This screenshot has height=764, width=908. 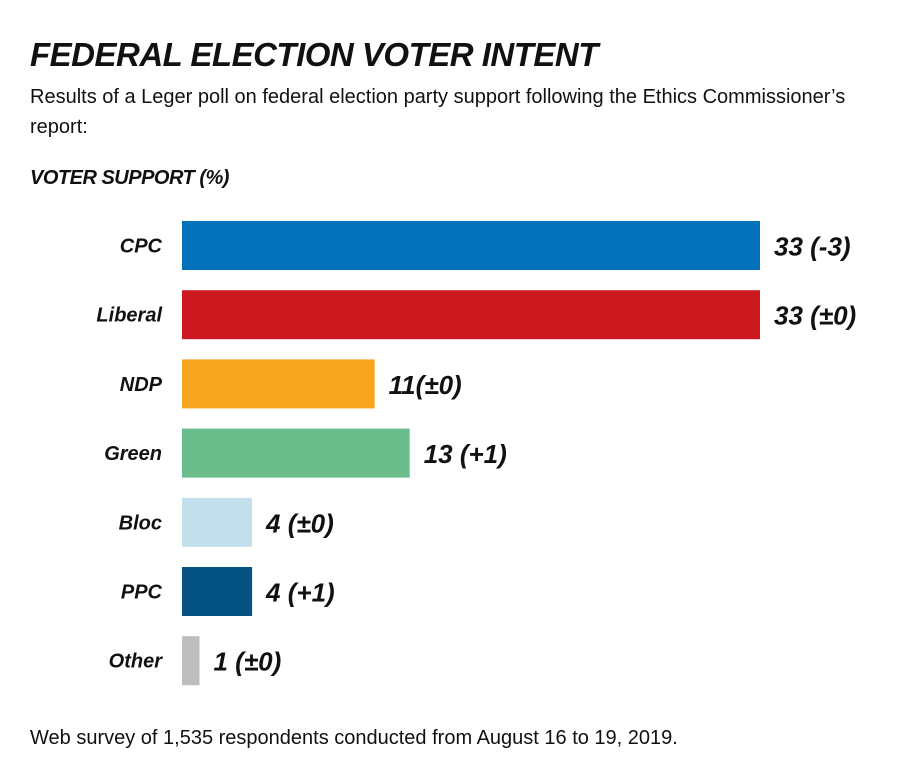 What do you see at coordinates (812, 247) in the screenshot?
I see `data-label: 33 (-3)` at bounding box center [812, 247].